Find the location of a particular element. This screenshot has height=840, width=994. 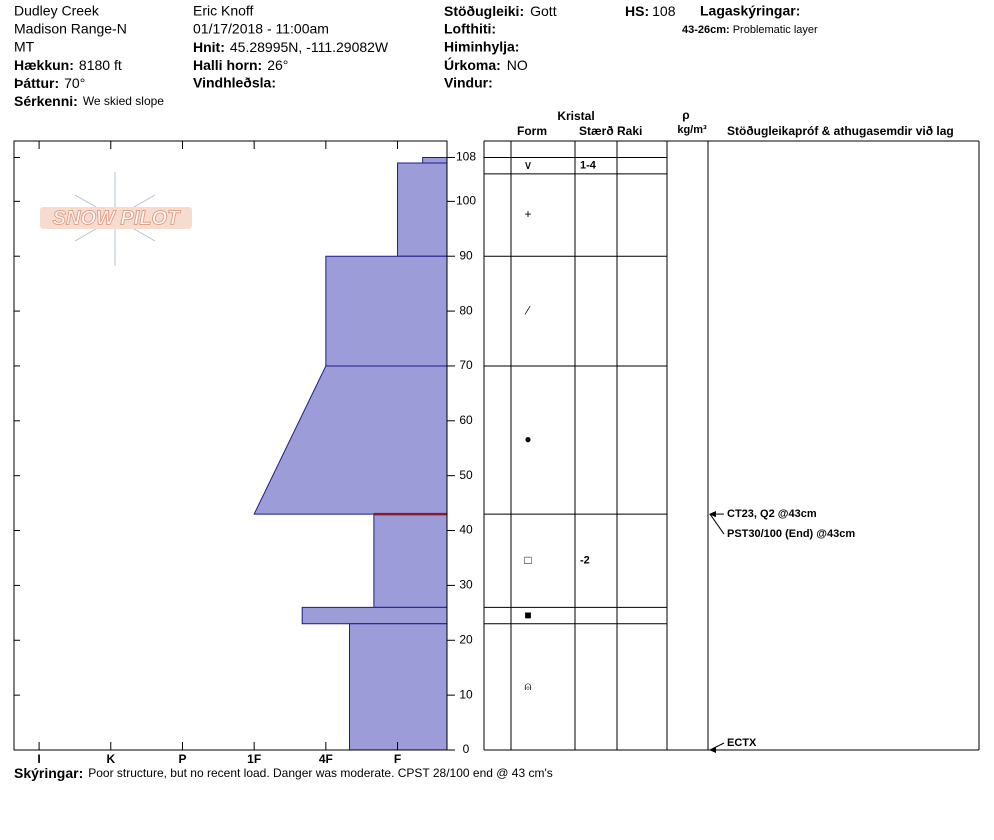

field-label: Þáttur: is located at coordinates (36, 83).